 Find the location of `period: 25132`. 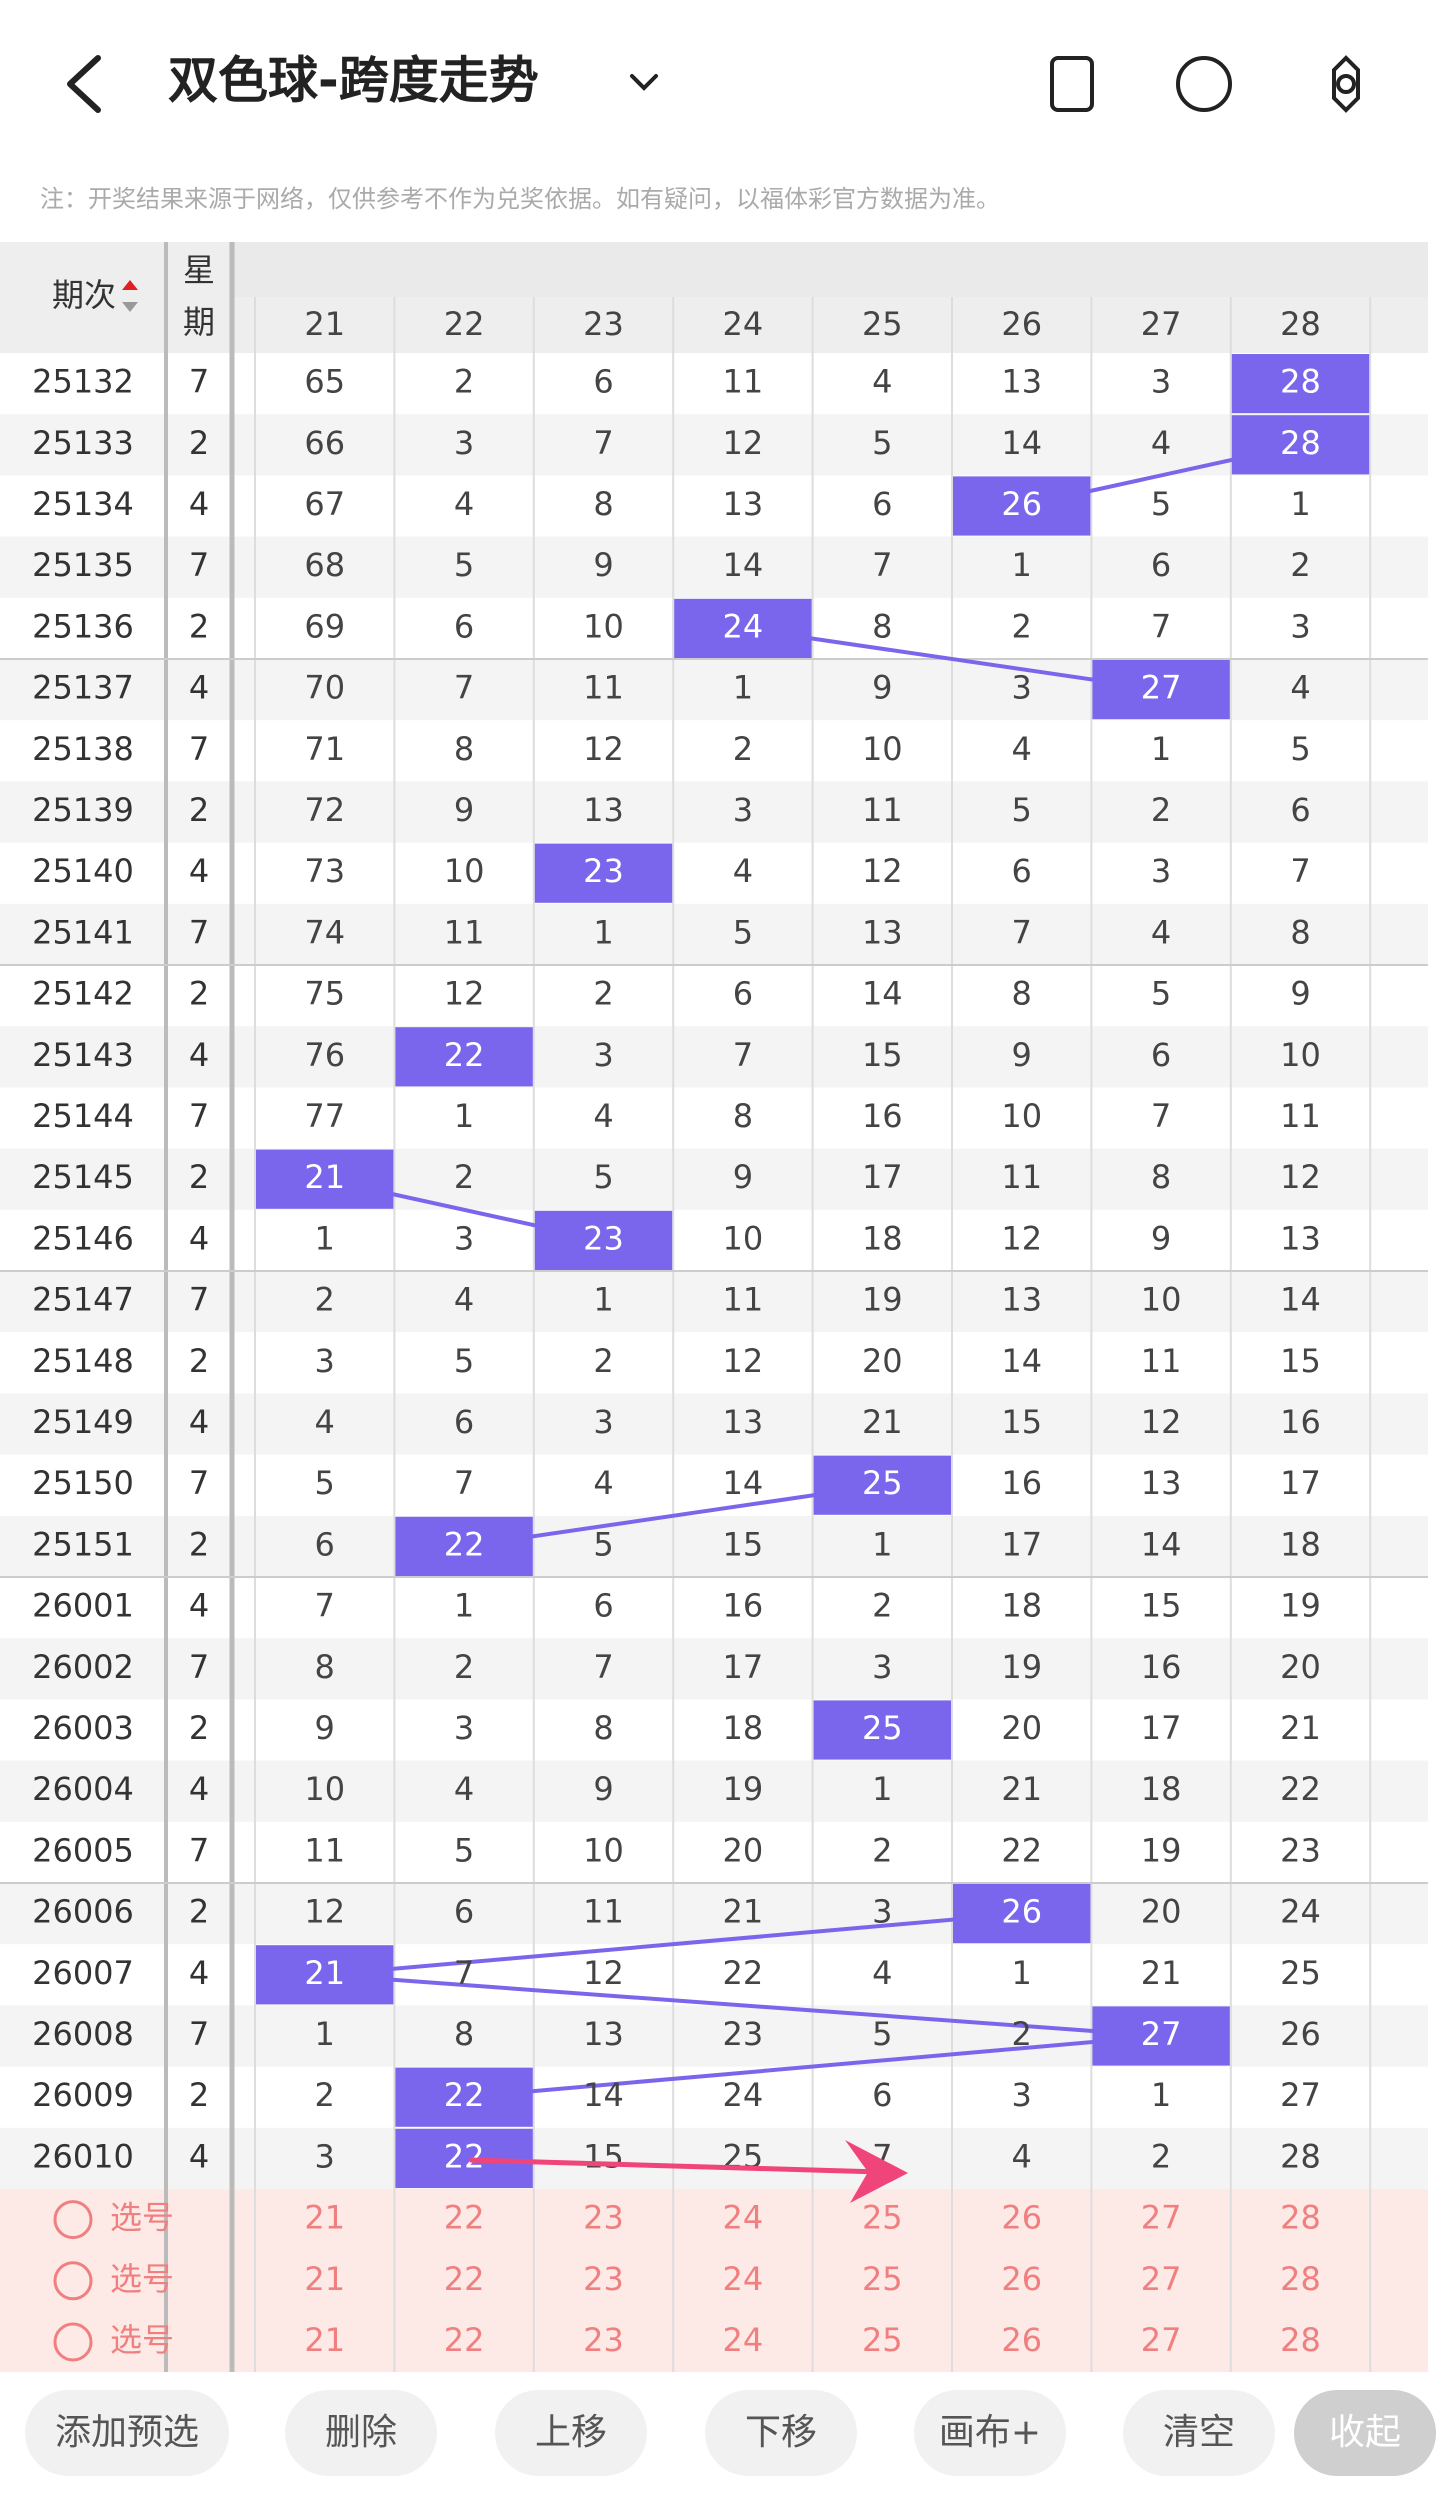

period: 25132 is located at coordinates (83, 382).